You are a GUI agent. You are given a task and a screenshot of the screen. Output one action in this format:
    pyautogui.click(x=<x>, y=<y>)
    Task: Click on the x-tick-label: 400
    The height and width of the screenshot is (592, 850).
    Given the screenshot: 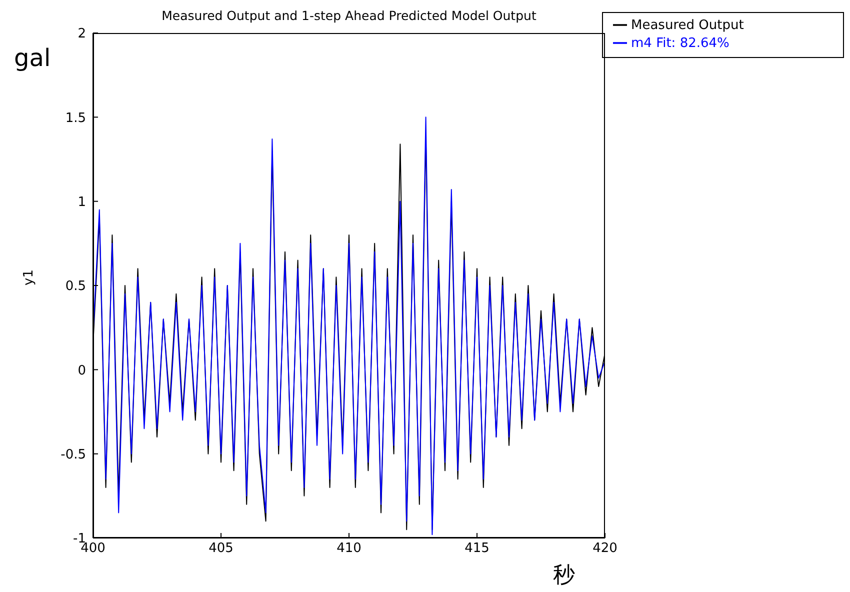 What is the action you would take?
    pyautogui.click(x=93, y=548)
    